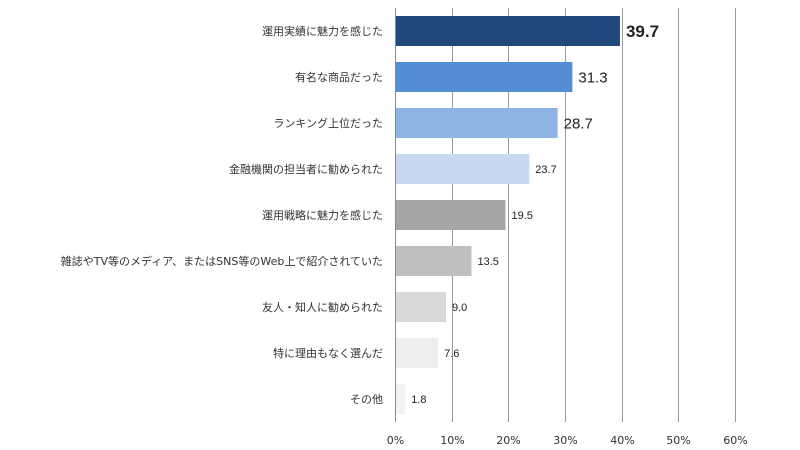  I want to click on data-label: 28.7, so click(578, 123).